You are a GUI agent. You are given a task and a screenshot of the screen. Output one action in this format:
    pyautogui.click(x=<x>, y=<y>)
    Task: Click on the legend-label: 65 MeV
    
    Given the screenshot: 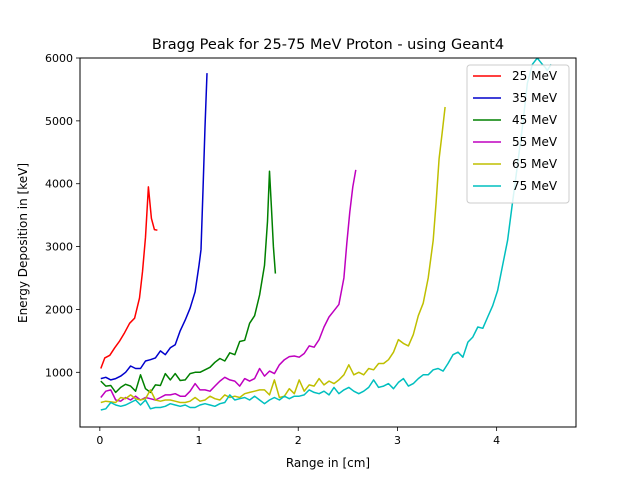 What is the action you would take?
    pyautogui.click(x=535, y=164)
    